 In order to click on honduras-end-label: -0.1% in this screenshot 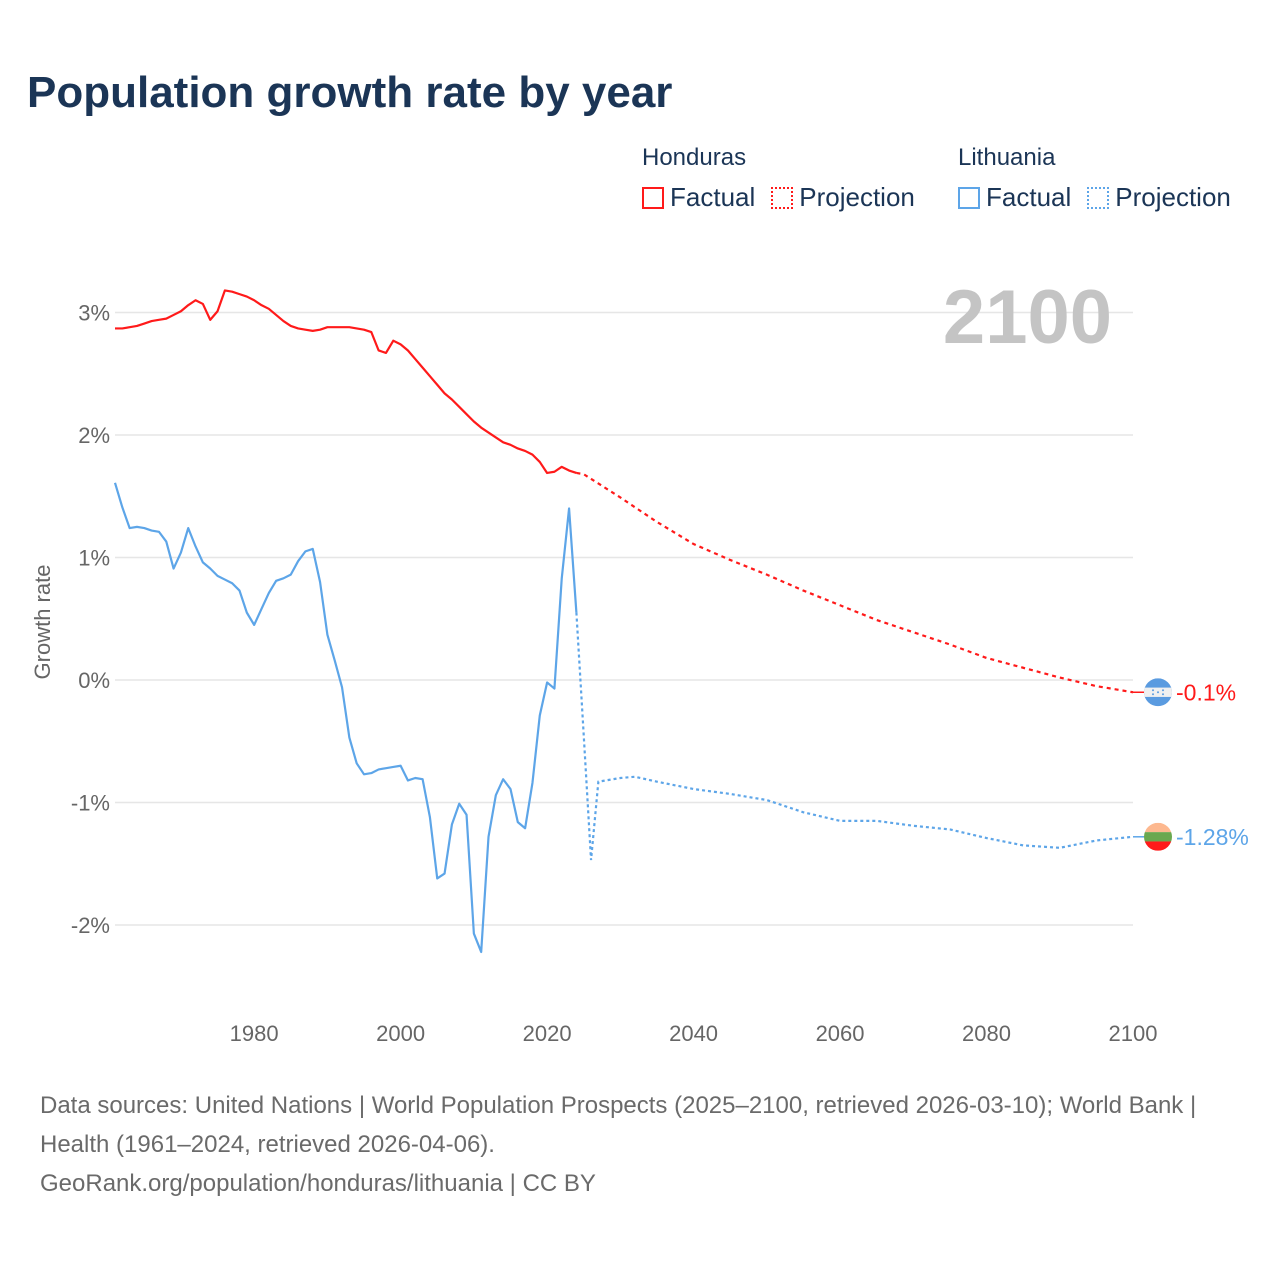, I will do `click(1206, 692)`.